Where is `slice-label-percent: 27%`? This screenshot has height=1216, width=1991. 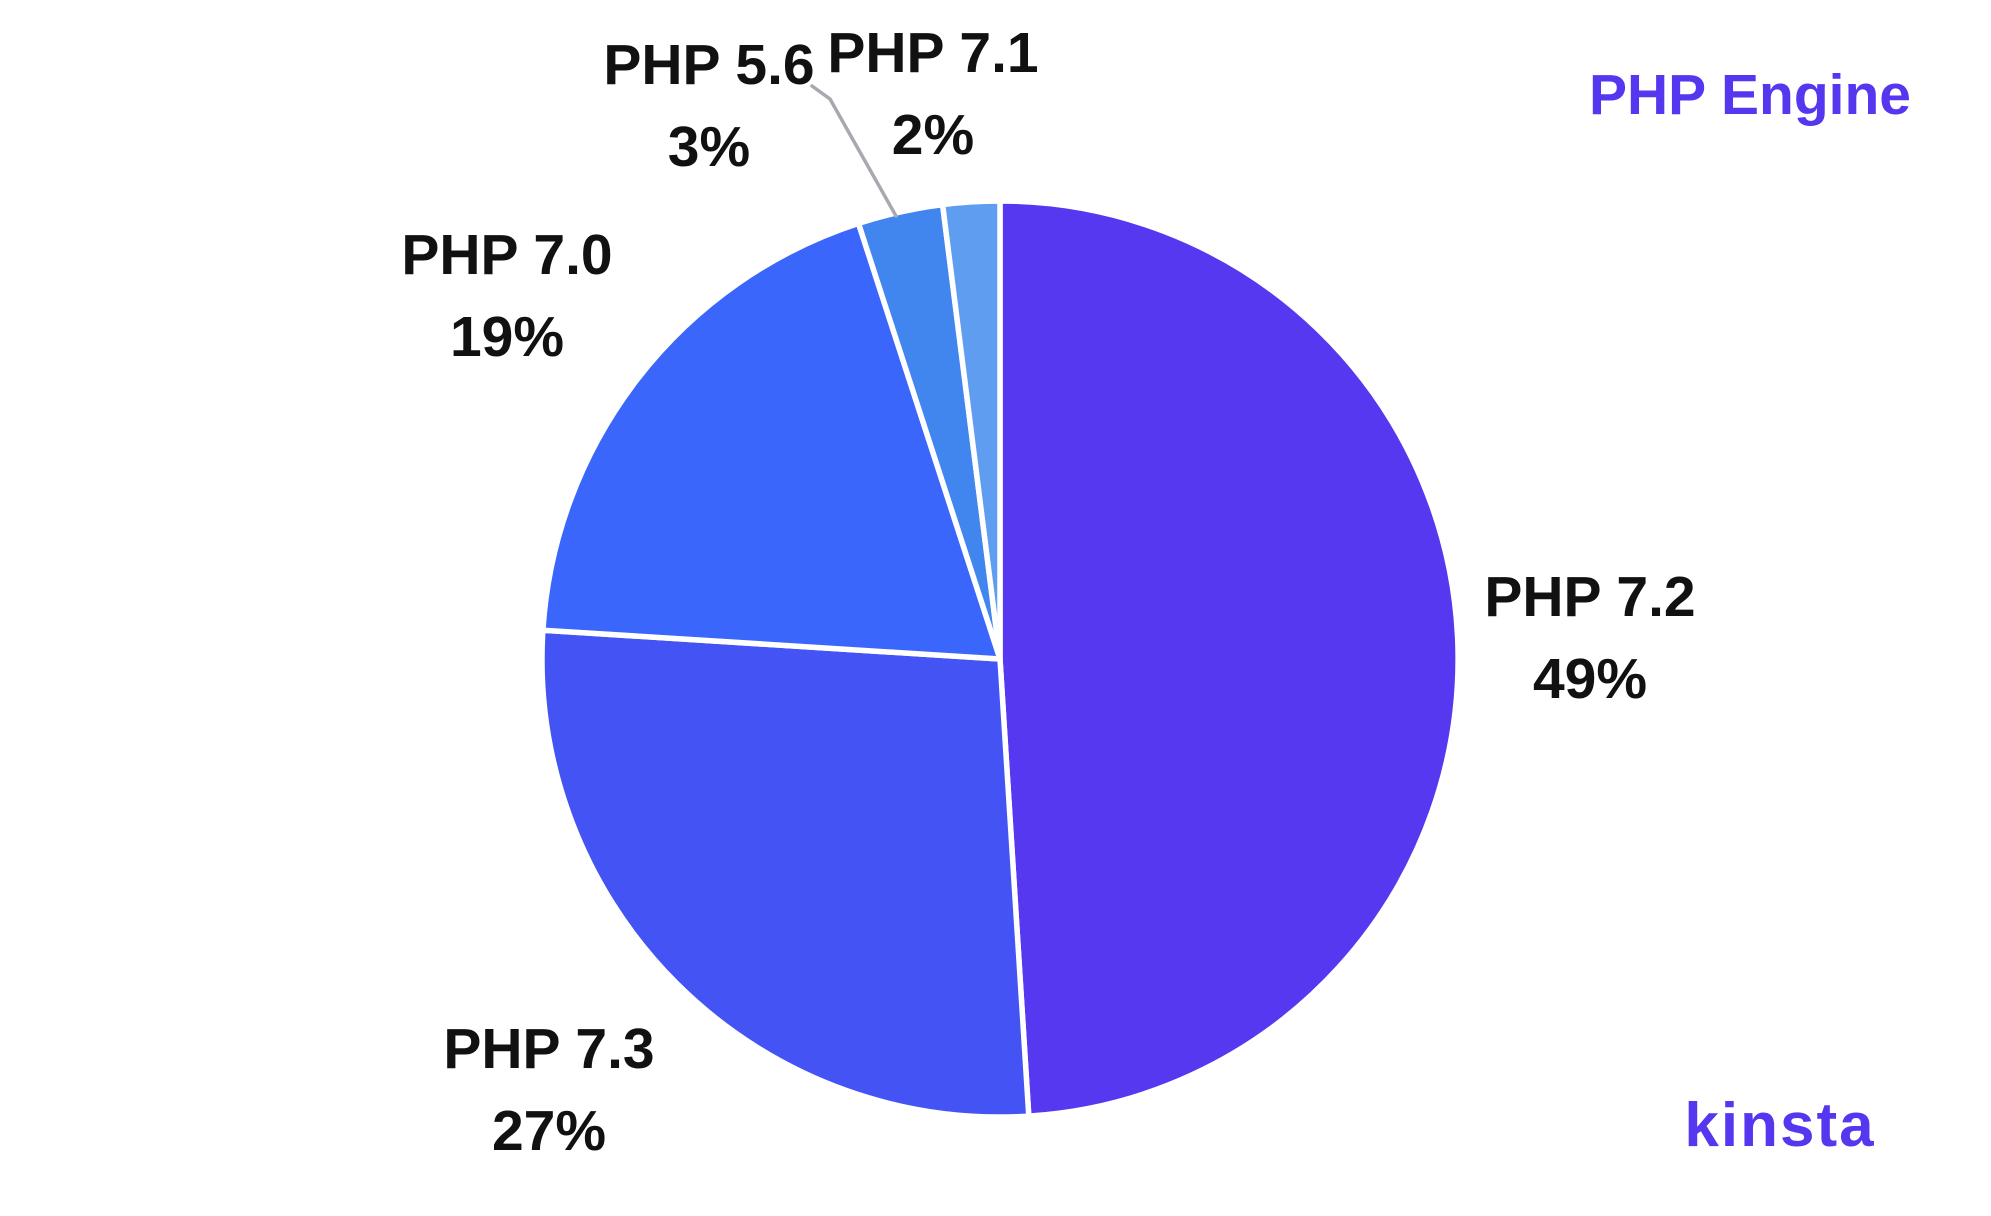 slice-label-percent: 27% is located at coordinates (549, 1131).